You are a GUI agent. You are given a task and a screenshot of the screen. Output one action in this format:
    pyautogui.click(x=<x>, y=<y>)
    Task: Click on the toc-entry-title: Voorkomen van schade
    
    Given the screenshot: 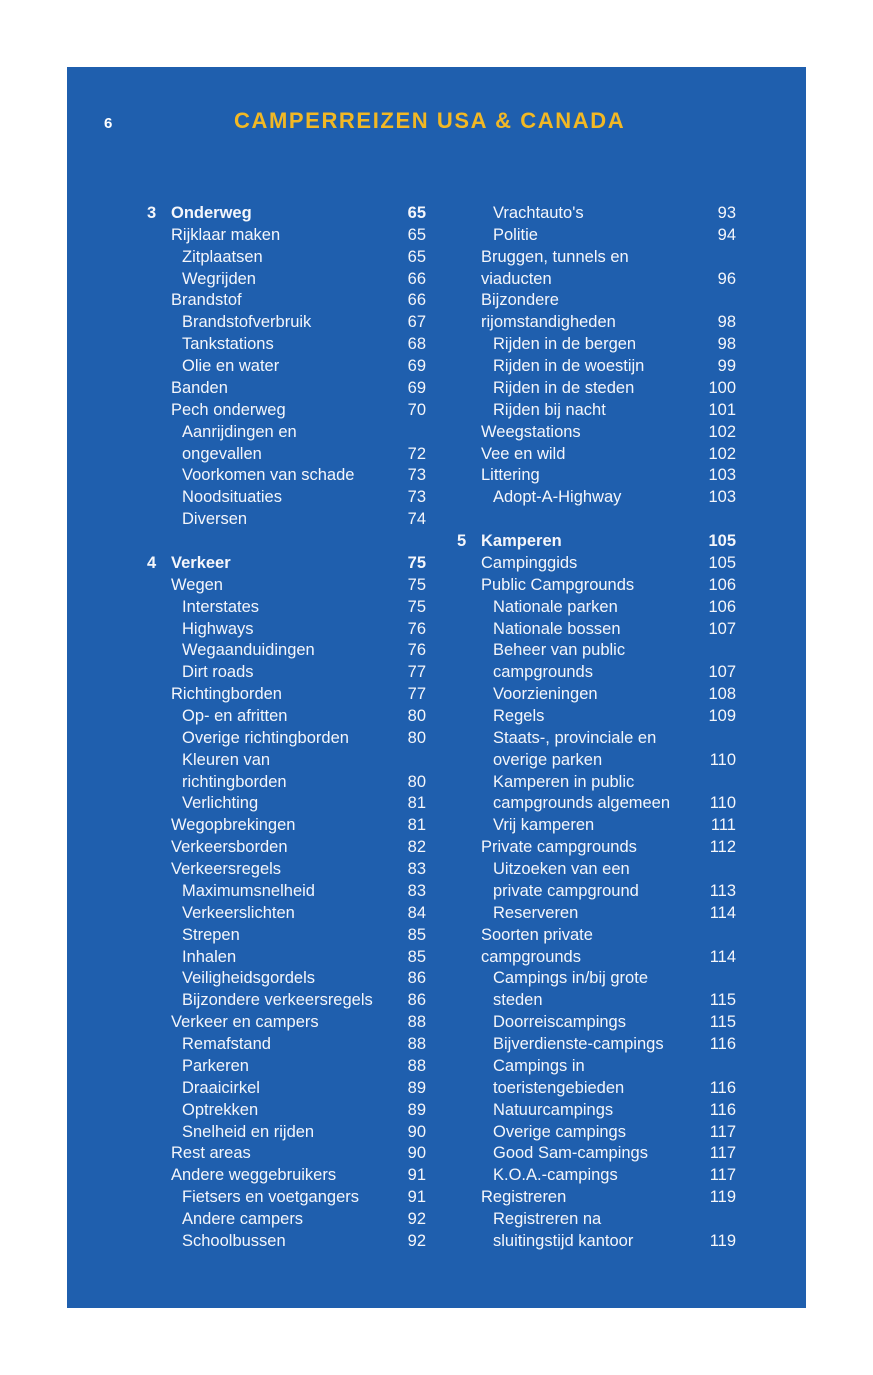 What is the action you would take?
    pyautogui.click(x=268, y=475)
    